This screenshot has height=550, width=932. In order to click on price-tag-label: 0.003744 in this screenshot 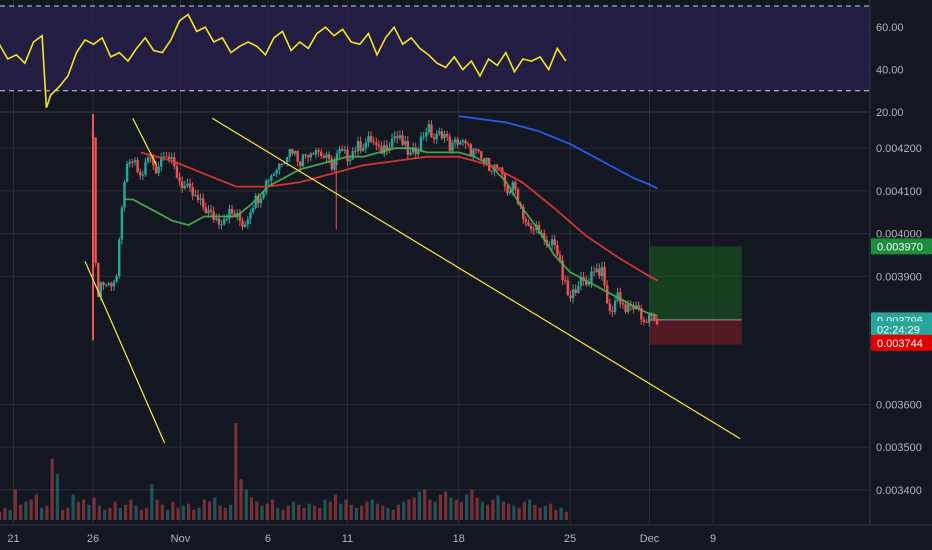, I will do `click(900, 344)`.